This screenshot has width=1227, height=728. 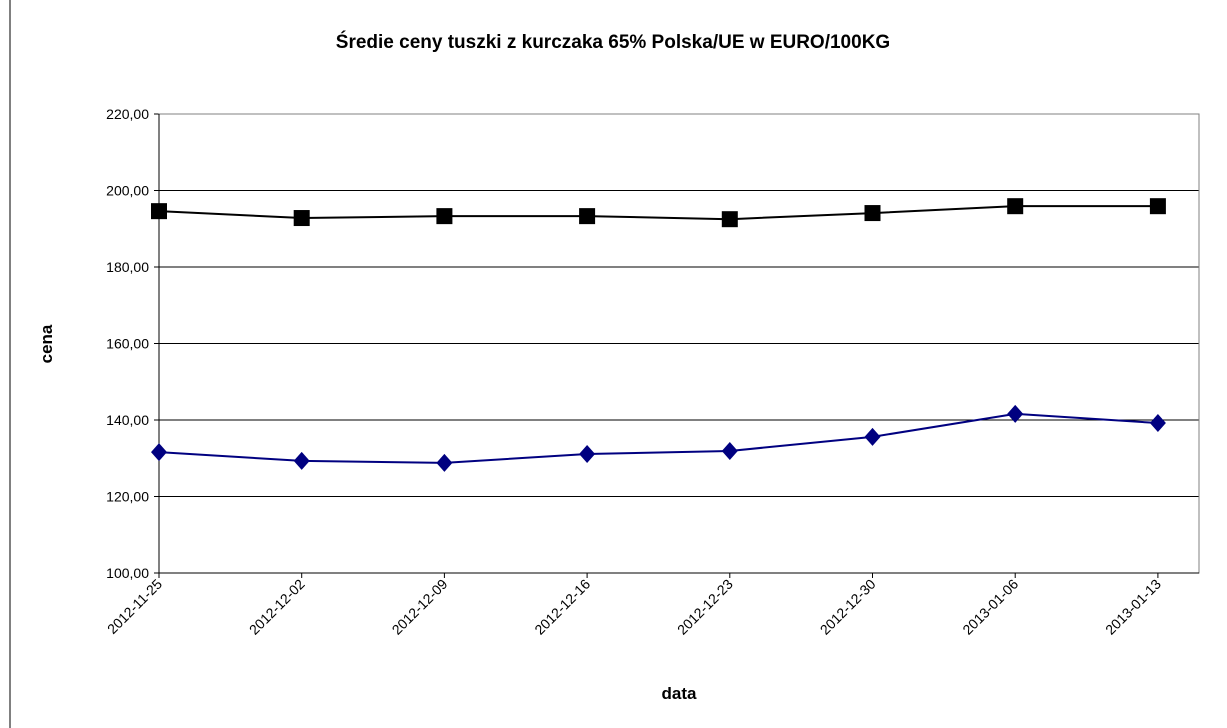 I want to click on y-tick-label: 200,00, so click(x=127, y=191).